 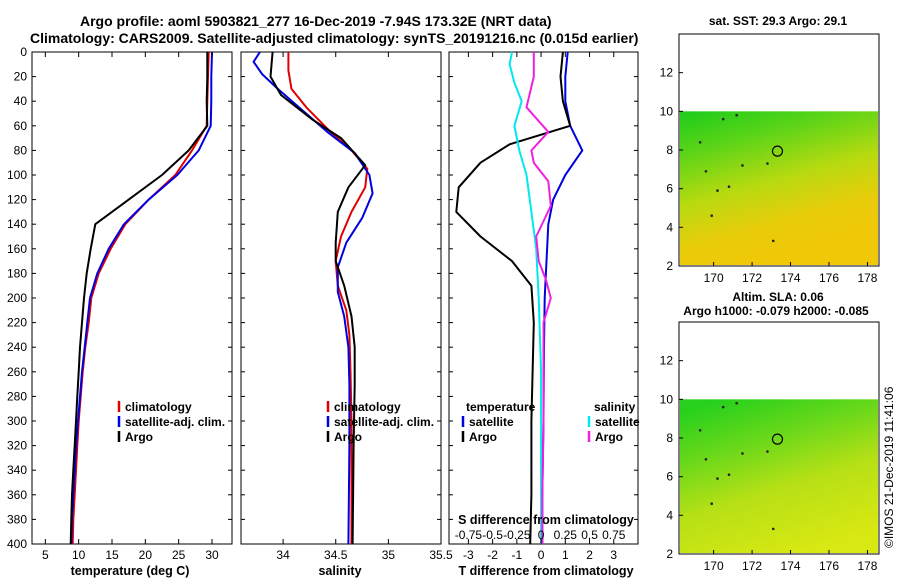 I want to click on legend-label-t-satellite: satellite, so click(x=491, y=422).